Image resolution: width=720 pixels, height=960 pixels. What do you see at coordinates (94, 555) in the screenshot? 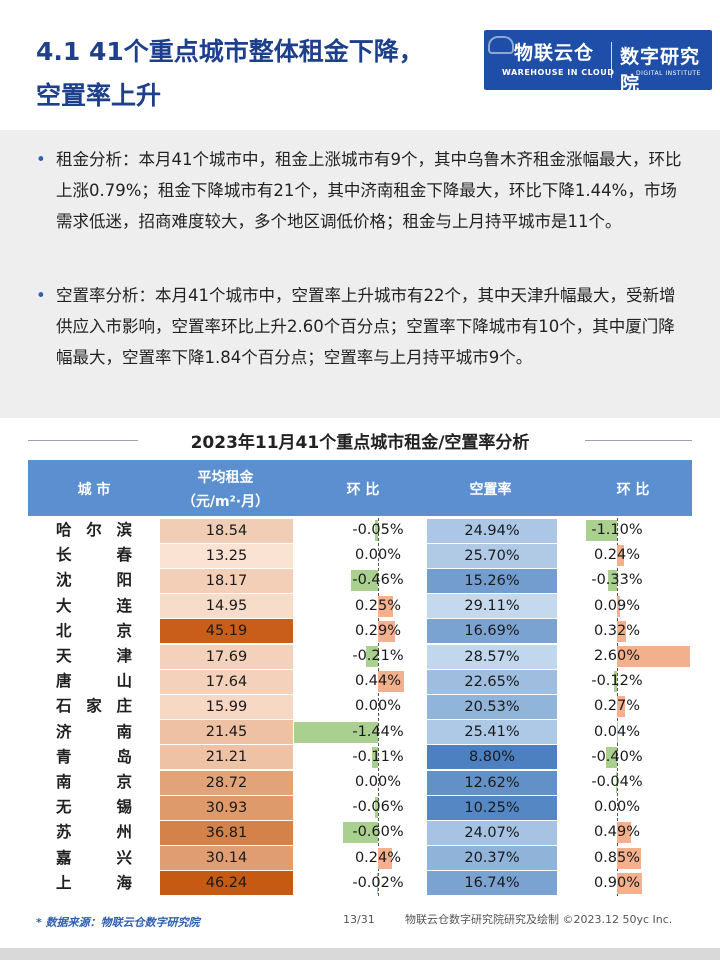
I see `table-row-city: 长春` at bounding box center [94, 555].